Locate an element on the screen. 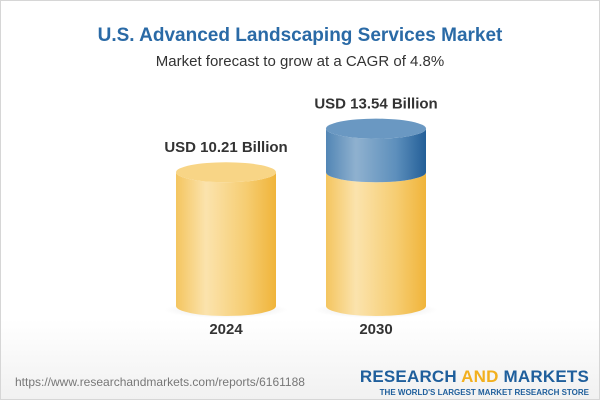 Image resolution: width=600 pixels, height=401 pixels. category-label: 2024 is located at coordinates (226, 329).